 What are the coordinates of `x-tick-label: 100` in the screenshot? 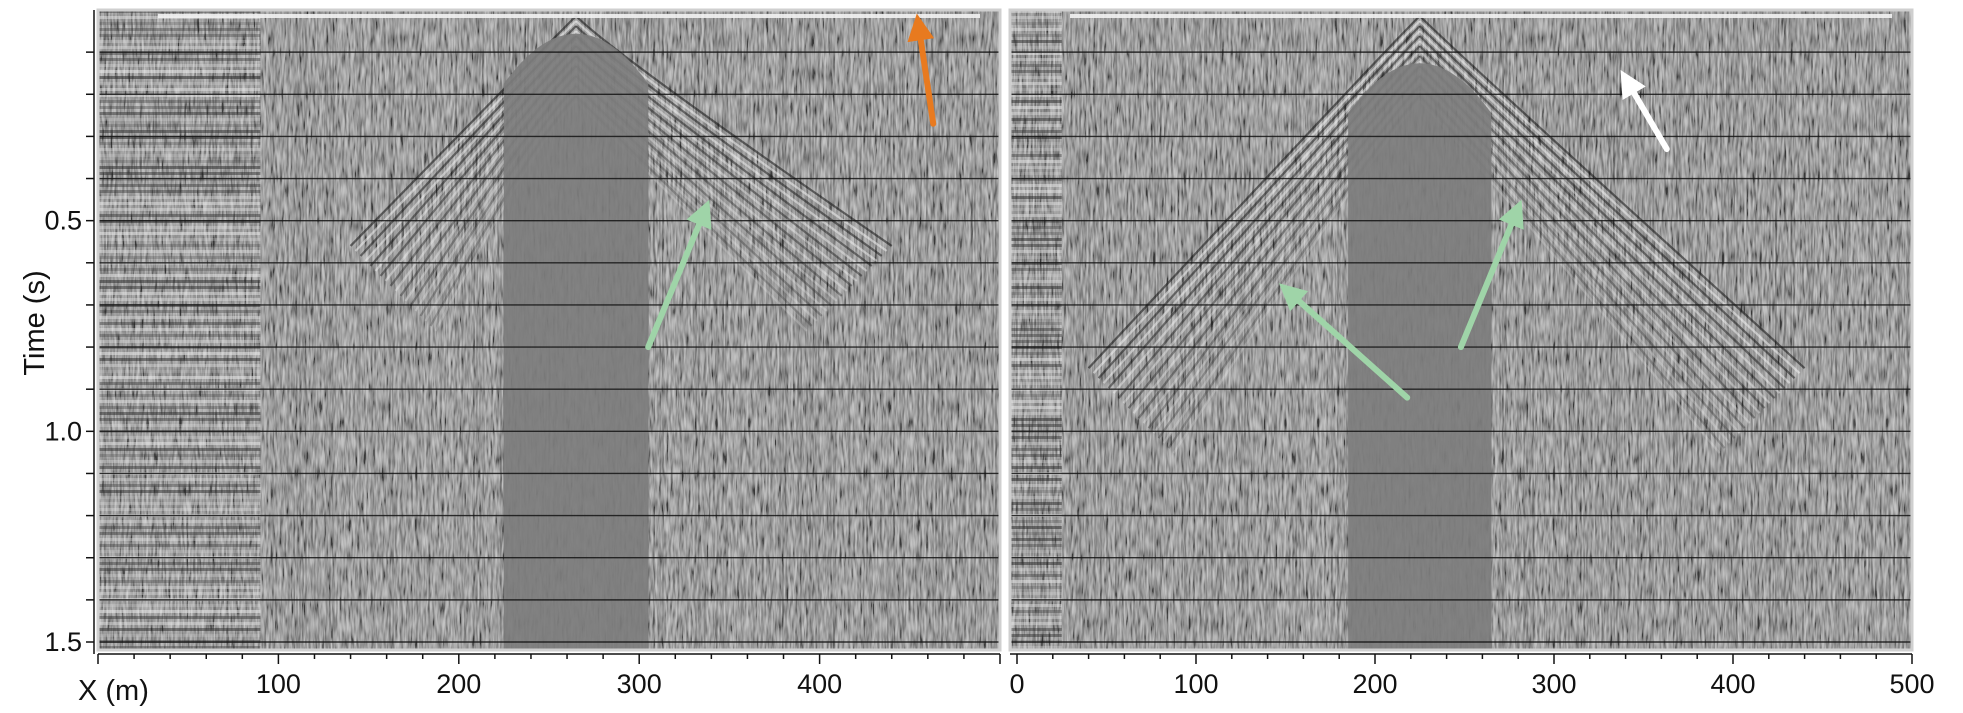 It's located at (1195, 684).